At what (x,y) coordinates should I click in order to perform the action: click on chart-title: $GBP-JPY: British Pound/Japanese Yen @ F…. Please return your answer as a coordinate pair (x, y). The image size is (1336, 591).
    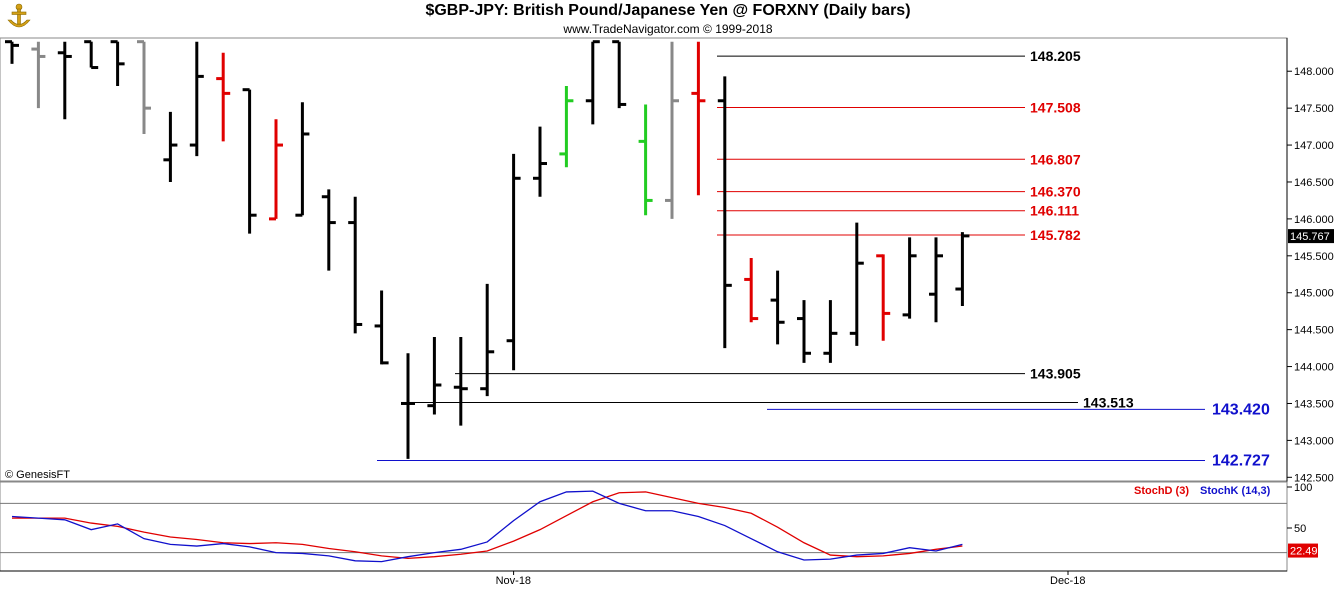
    Looking at the image, I should click on (668, 10).